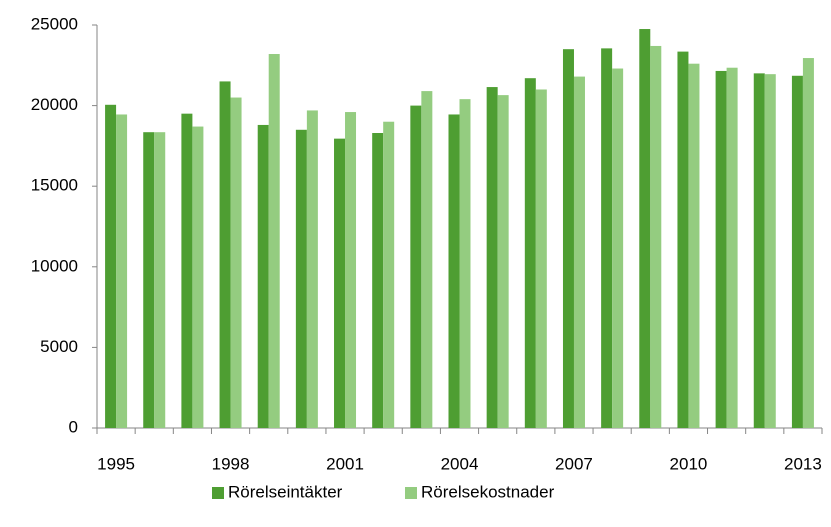 This screenshot has height=527, width=831. Describe the element at coordinates (54, 104) in the screenshot. I see `y-tick-label: 20000` at that location.